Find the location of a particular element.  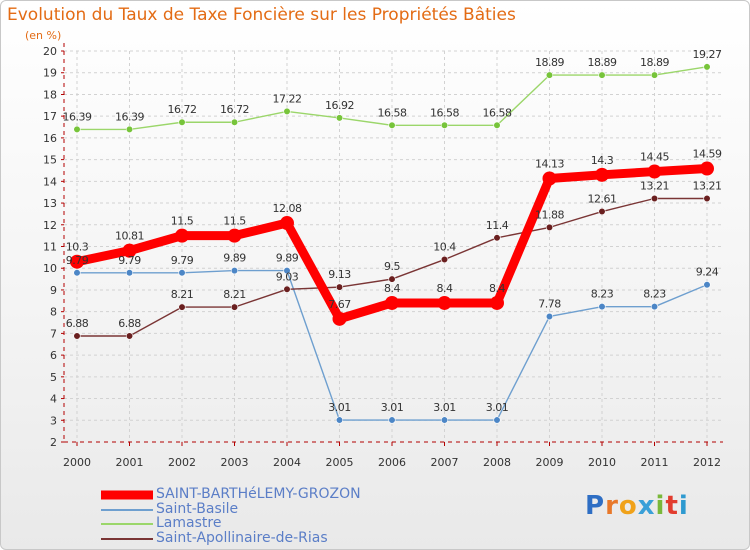

x-tick-label: 2004 is located at coordinates (287, 462).